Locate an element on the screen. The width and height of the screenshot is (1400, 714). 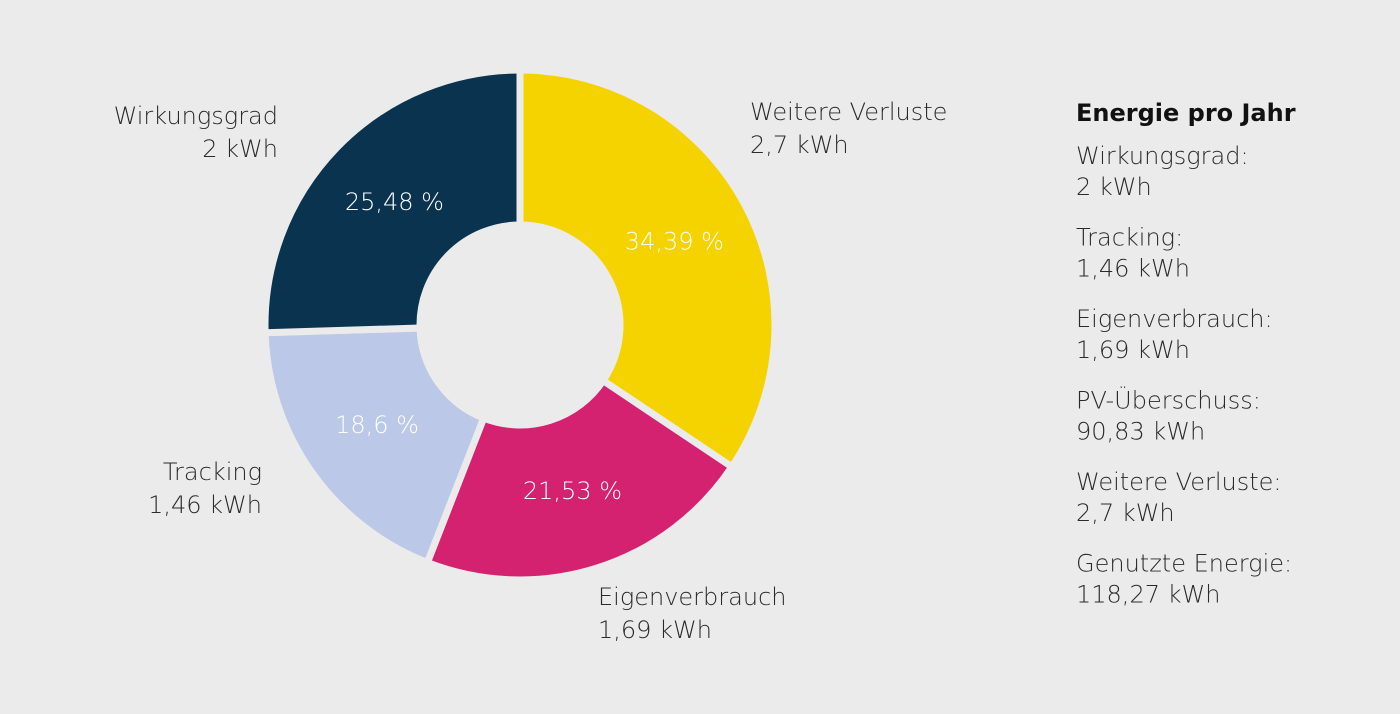
category-label: Eigenverbrauch is located at coordinates (692, 597).